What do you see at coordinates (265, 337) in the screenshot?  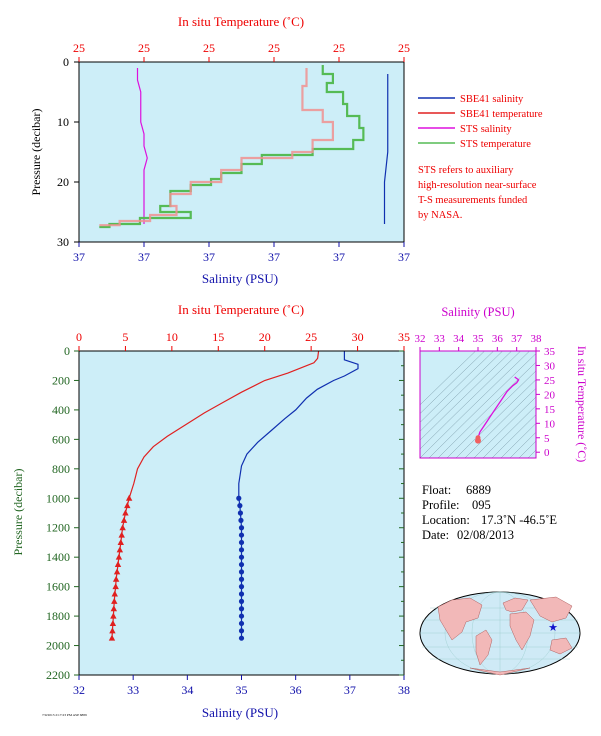 I see `lower-top-tick-label: 20` at bounding box center [265, 337].